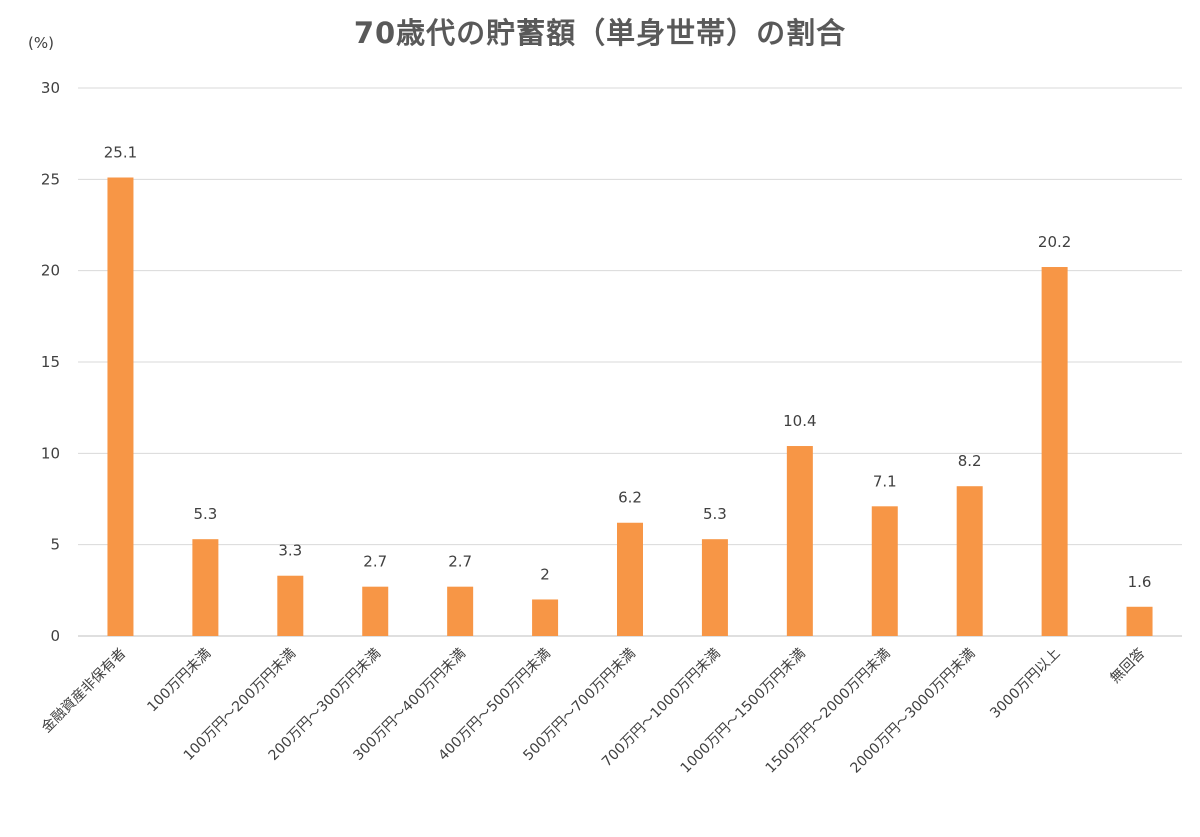 The width and height of the screenshot is (1200, 837). What do you see at coordinates (1140, 582) in the screenshot?
I see `data-label: 1.6` at bounding box center [1140, 582].